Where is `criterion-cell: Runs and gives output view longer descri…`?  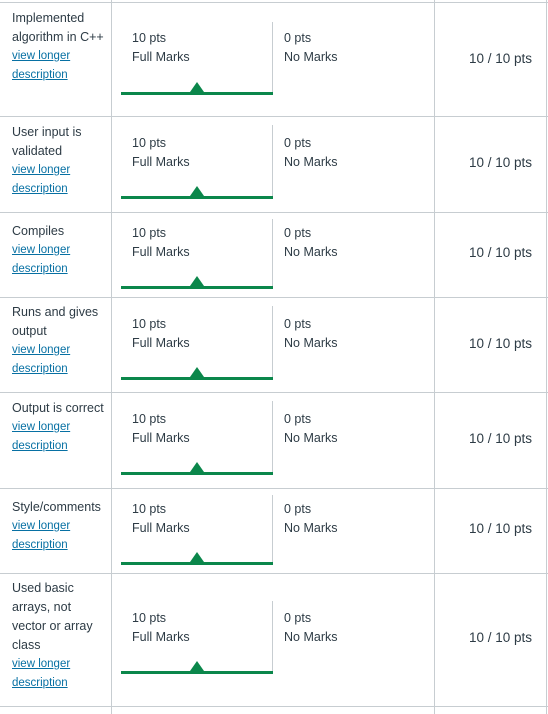 criterion-cell: Runs and gives output view longer descri… is located at coordinates (60, 341).